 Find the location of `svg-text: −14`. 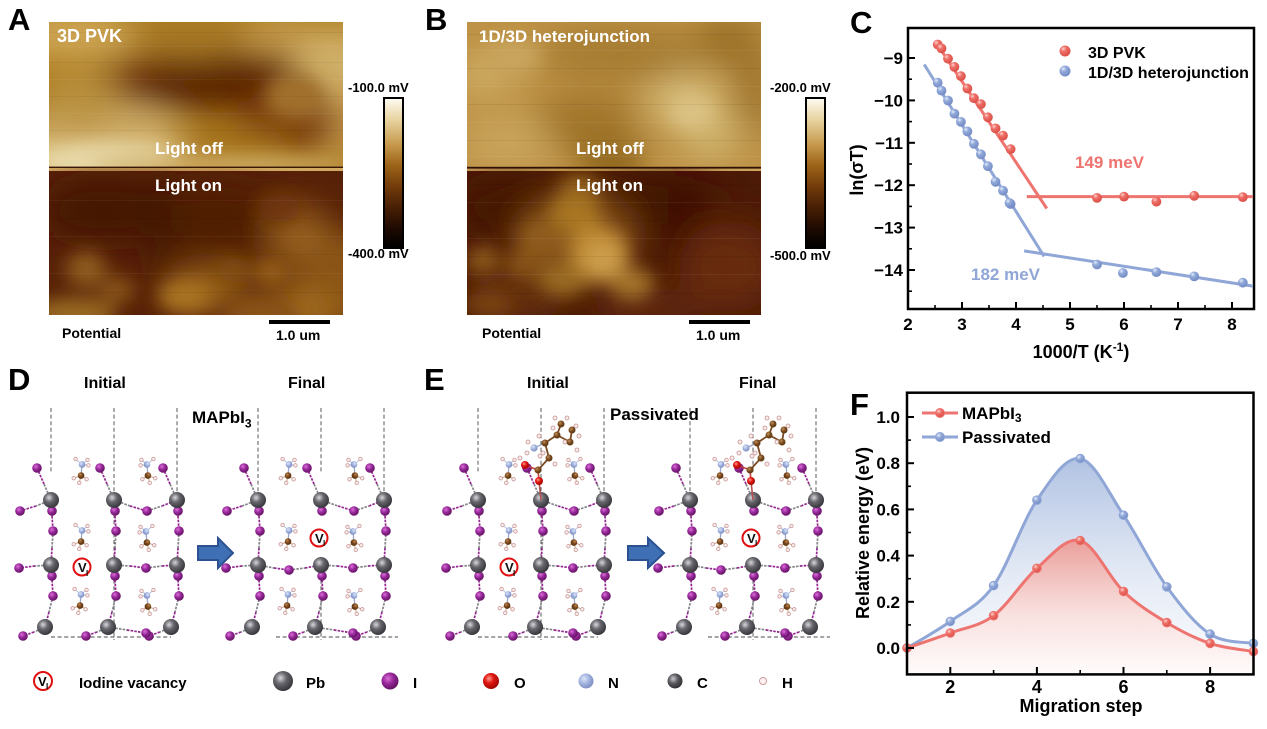

svg-text: −14 is located at coordinates (888, 270).